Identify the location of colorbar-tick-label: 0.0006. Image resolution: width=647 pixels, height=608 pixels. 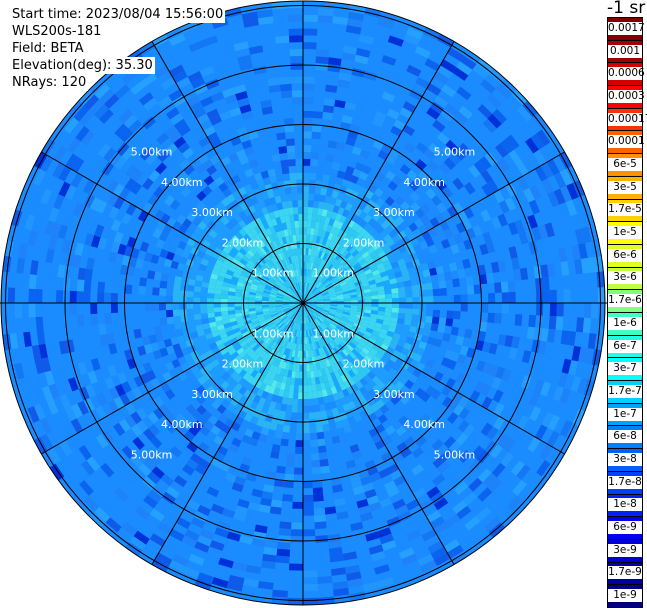
(625, 73).